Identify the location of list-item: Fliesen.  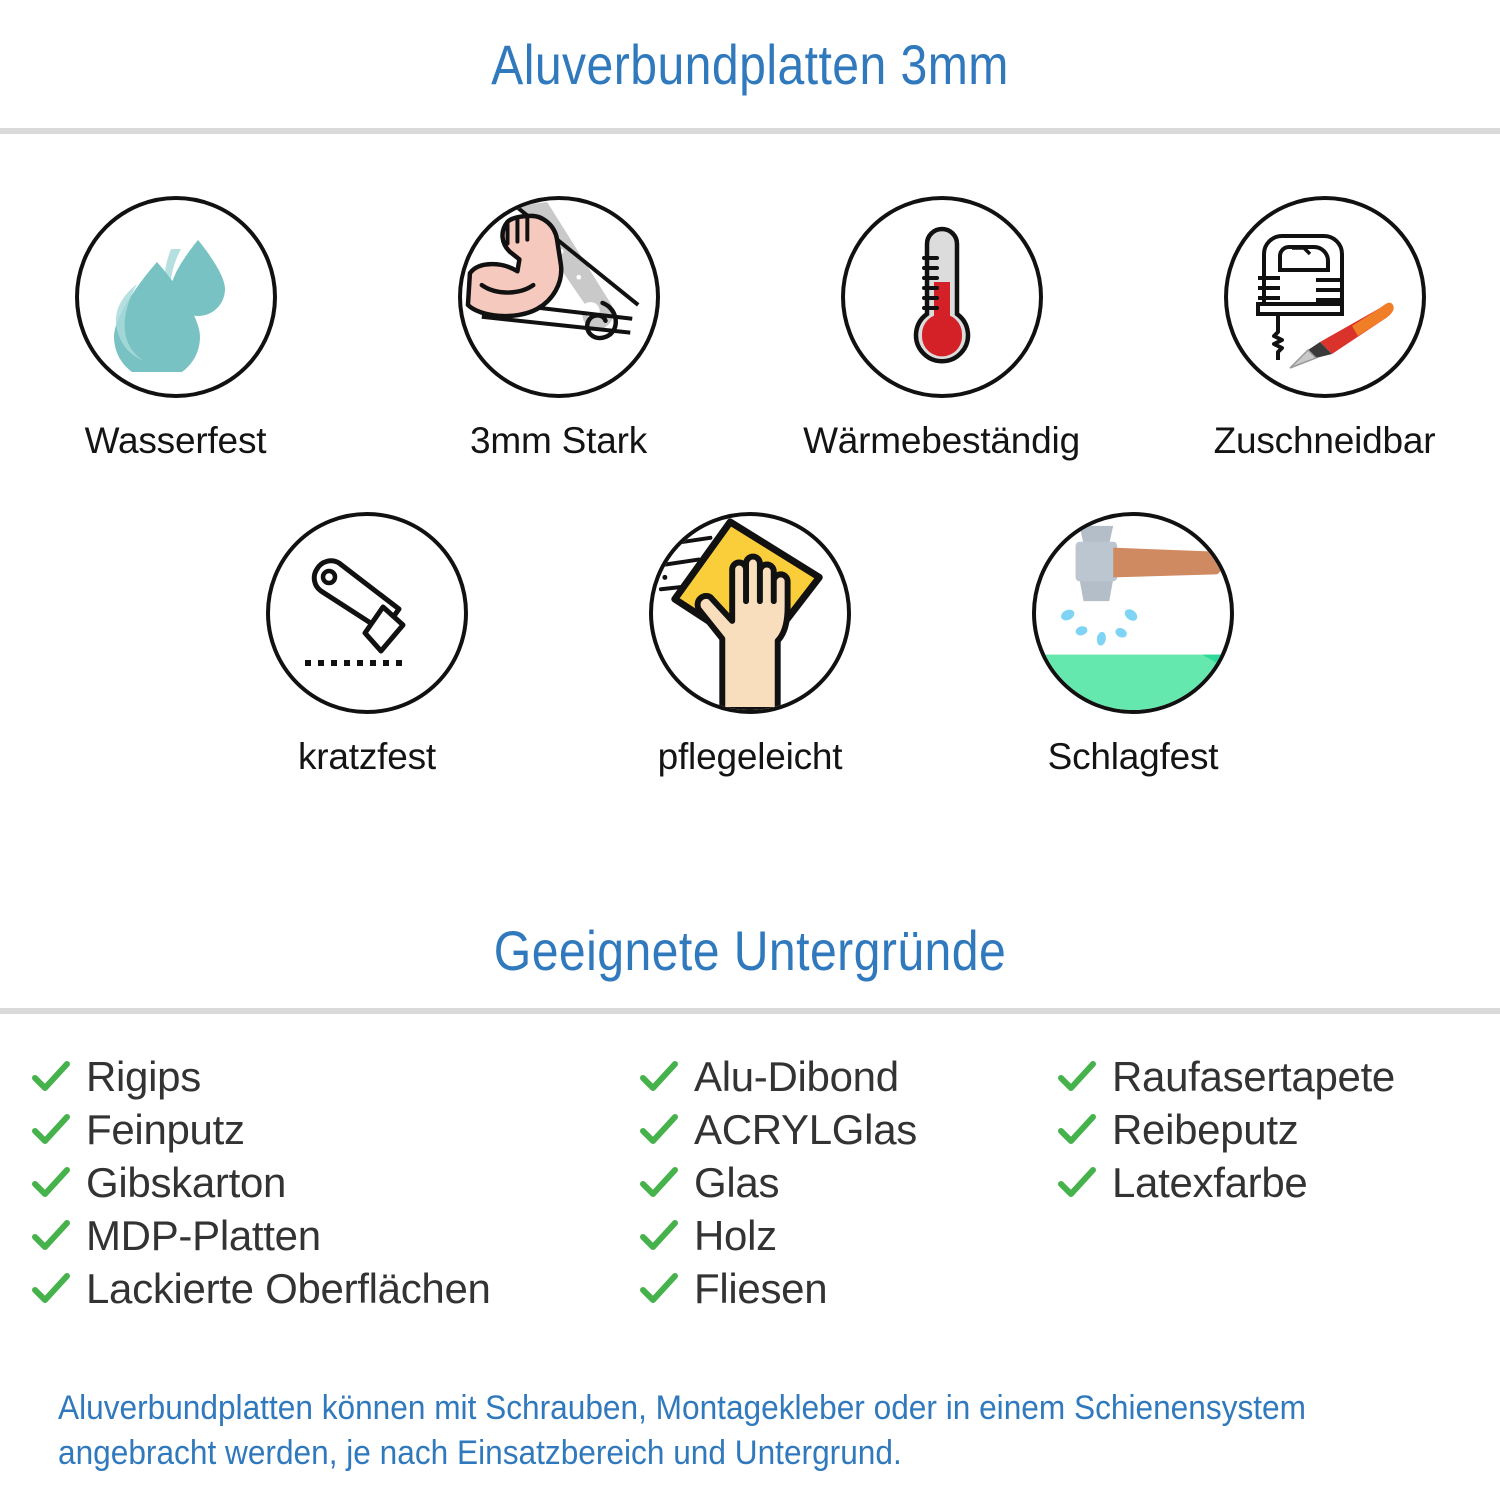
(847, 1288).